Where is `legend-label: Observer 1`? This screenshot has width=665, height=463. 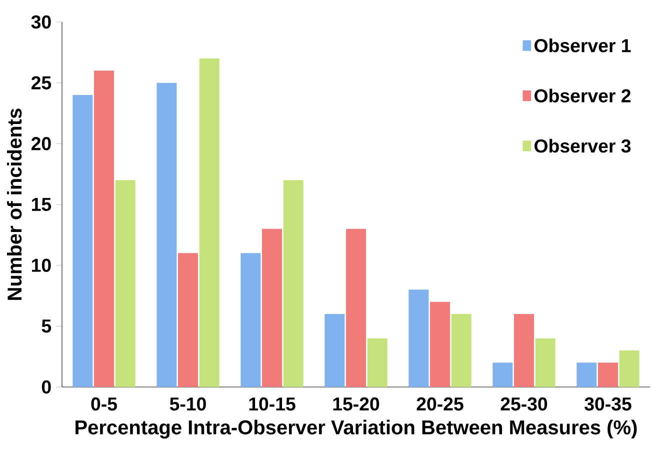
legend-label: Observer 1 is located at coordinates (582, 45).